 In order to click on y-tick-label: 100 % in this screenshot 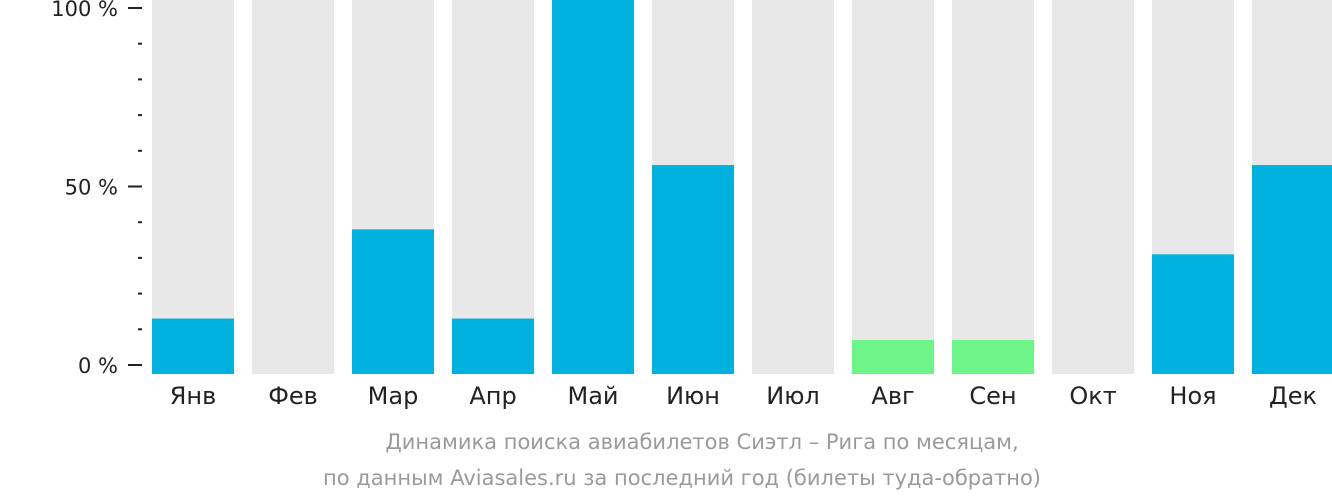, I will do `click(84, 10)`.